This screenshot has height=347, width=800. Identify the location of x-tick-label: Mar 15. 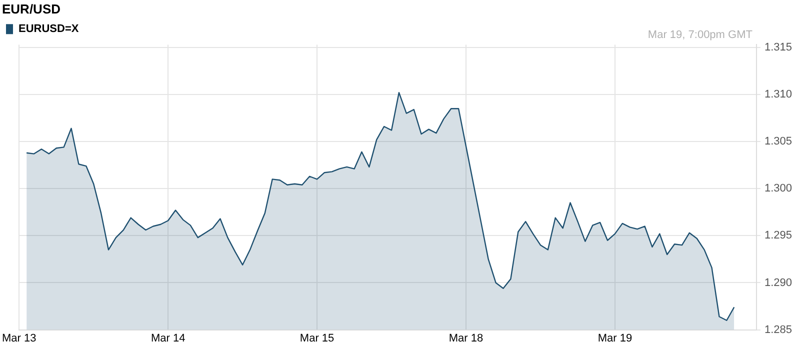
(317, 338).